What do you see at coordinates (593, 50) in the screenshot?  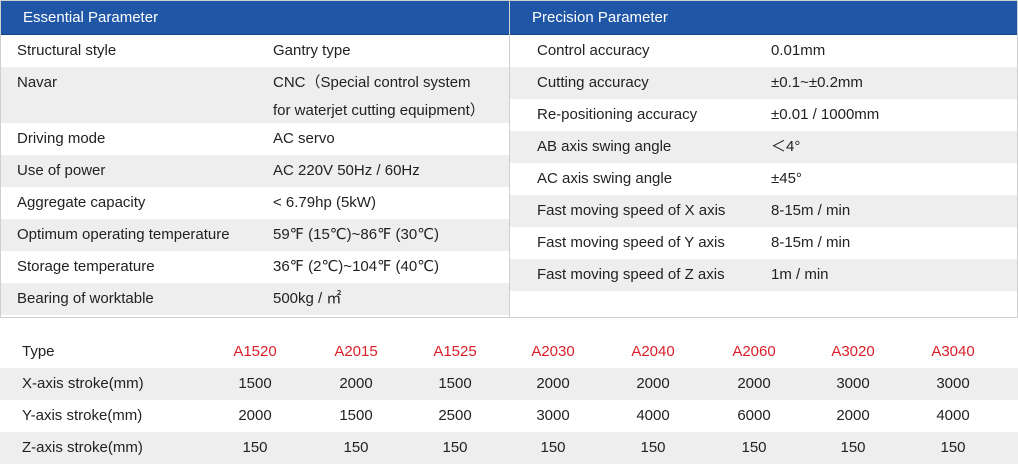 I see `precision-label: Control accuracy` at bounding box center [593, 50].